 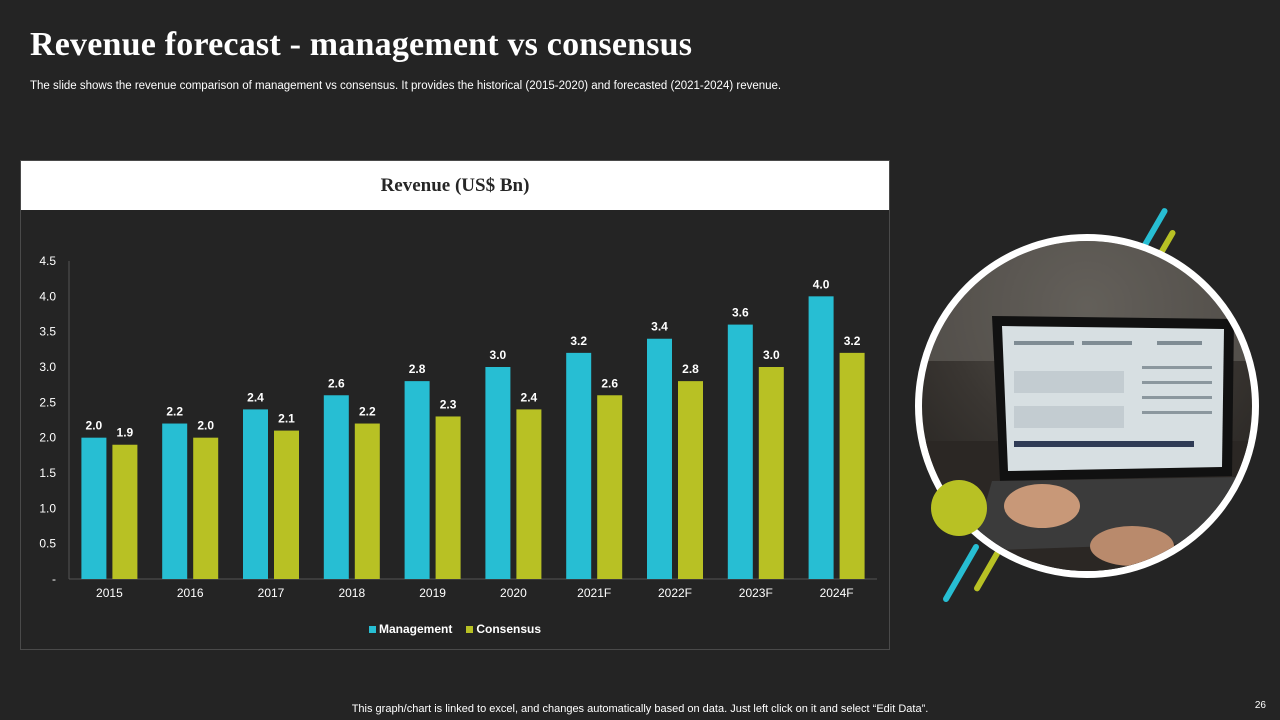 I want to click on data-label-consensus: 2.4, so click(x=529, y=397).